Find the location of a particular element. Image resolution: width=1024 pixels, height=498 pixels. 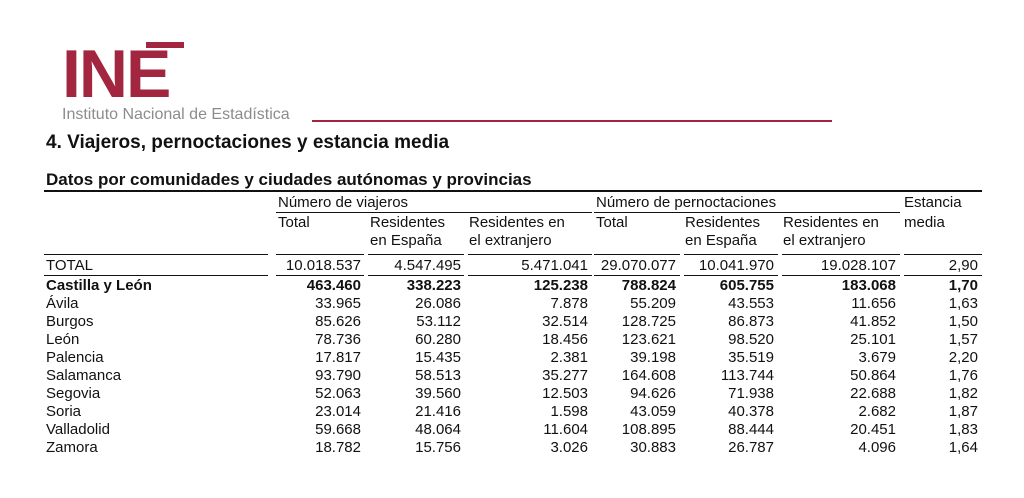

row-value-v4: 55.209 is located at coordinates (653, 303).